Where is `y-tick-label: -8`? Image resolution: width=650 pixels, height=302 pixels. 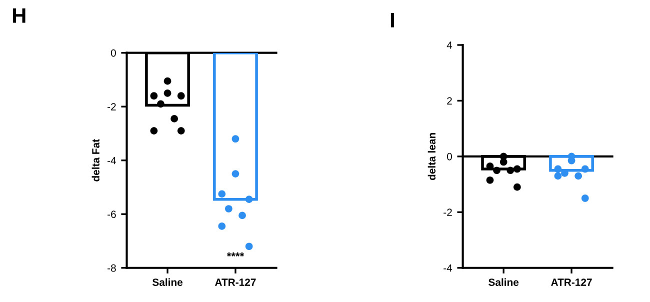
y-tick-label: -8 is located at coordinates (112, 268).